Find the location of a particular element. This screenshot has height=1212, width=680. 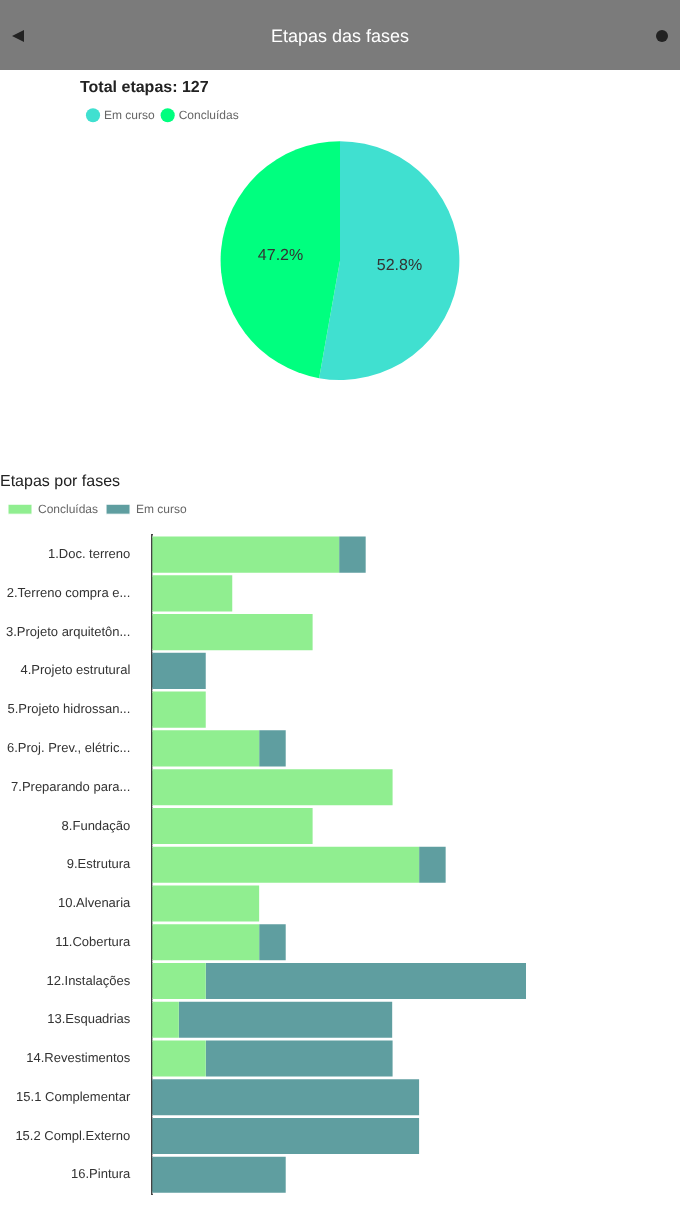

chart-title: Etapas por fases is located at coordinates (60, 481).